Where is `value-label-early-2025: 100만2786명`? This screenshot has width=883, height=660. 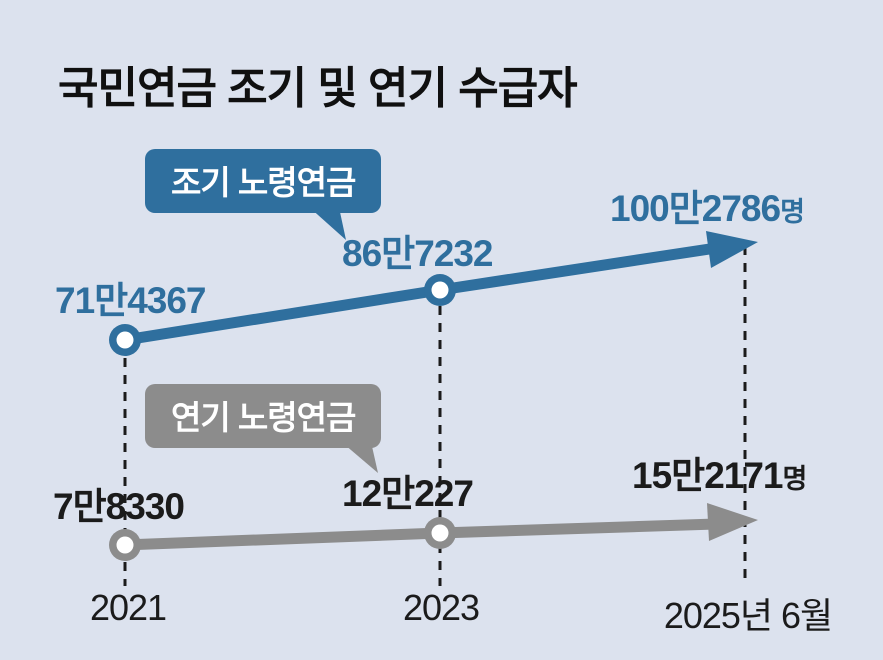 value-label-early-2025: 100만2786명 is located at coordinates (707, 205).